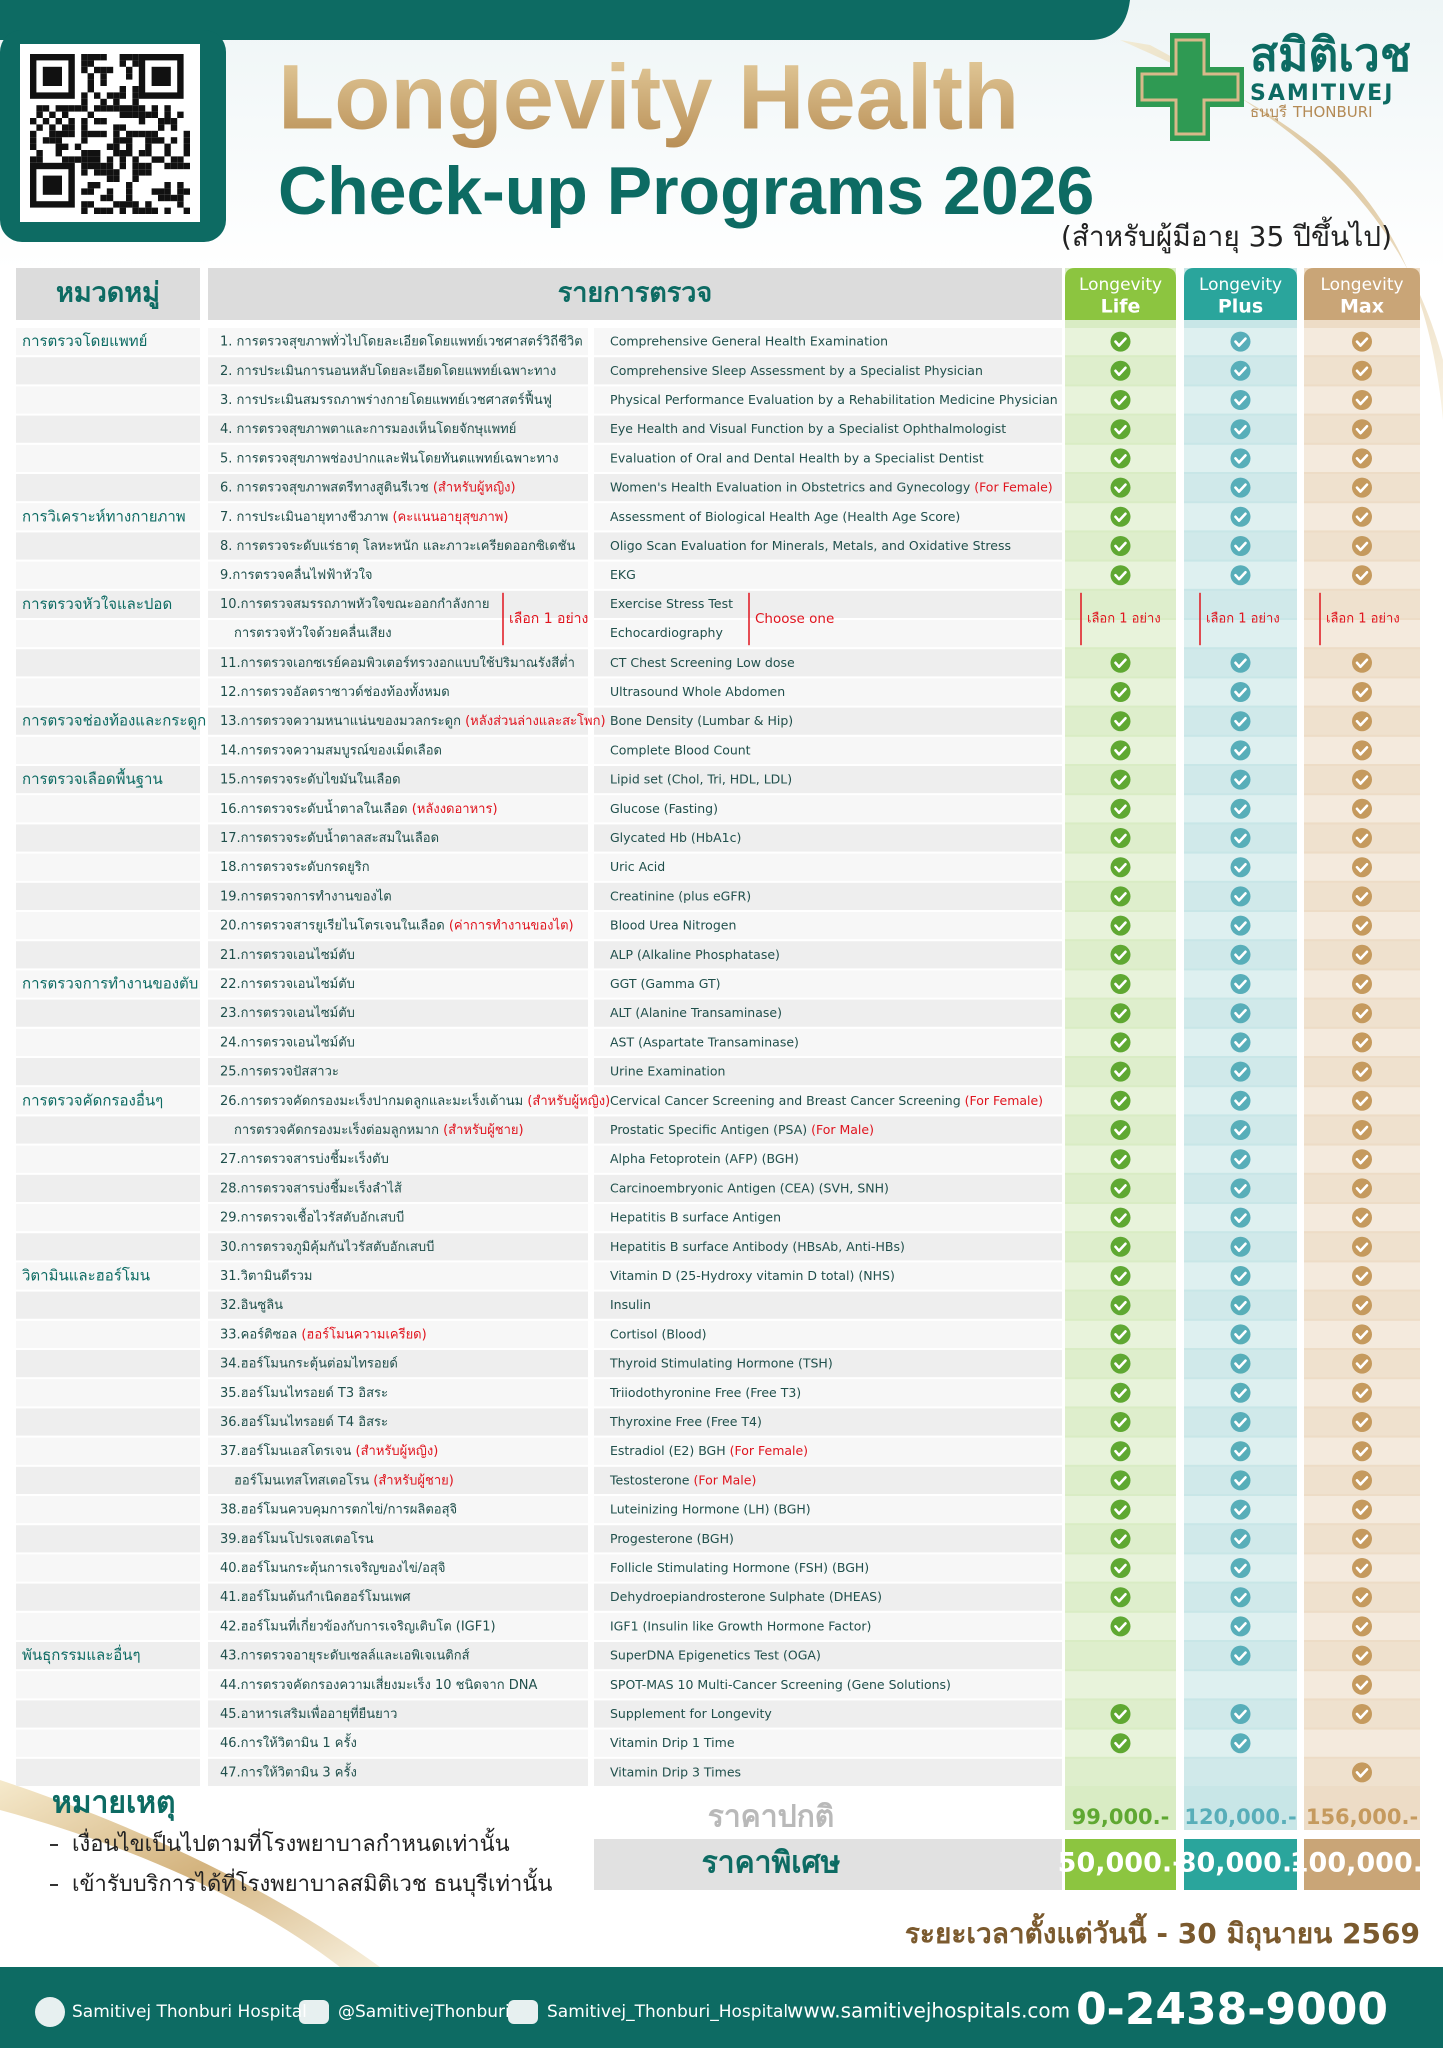 The width and height of the screenshot is (1443, 2048). Describe the element at coordinates (673, 924) in the screenshot. I see `item-english-main: Blood Urea Nitrogen` at that location.